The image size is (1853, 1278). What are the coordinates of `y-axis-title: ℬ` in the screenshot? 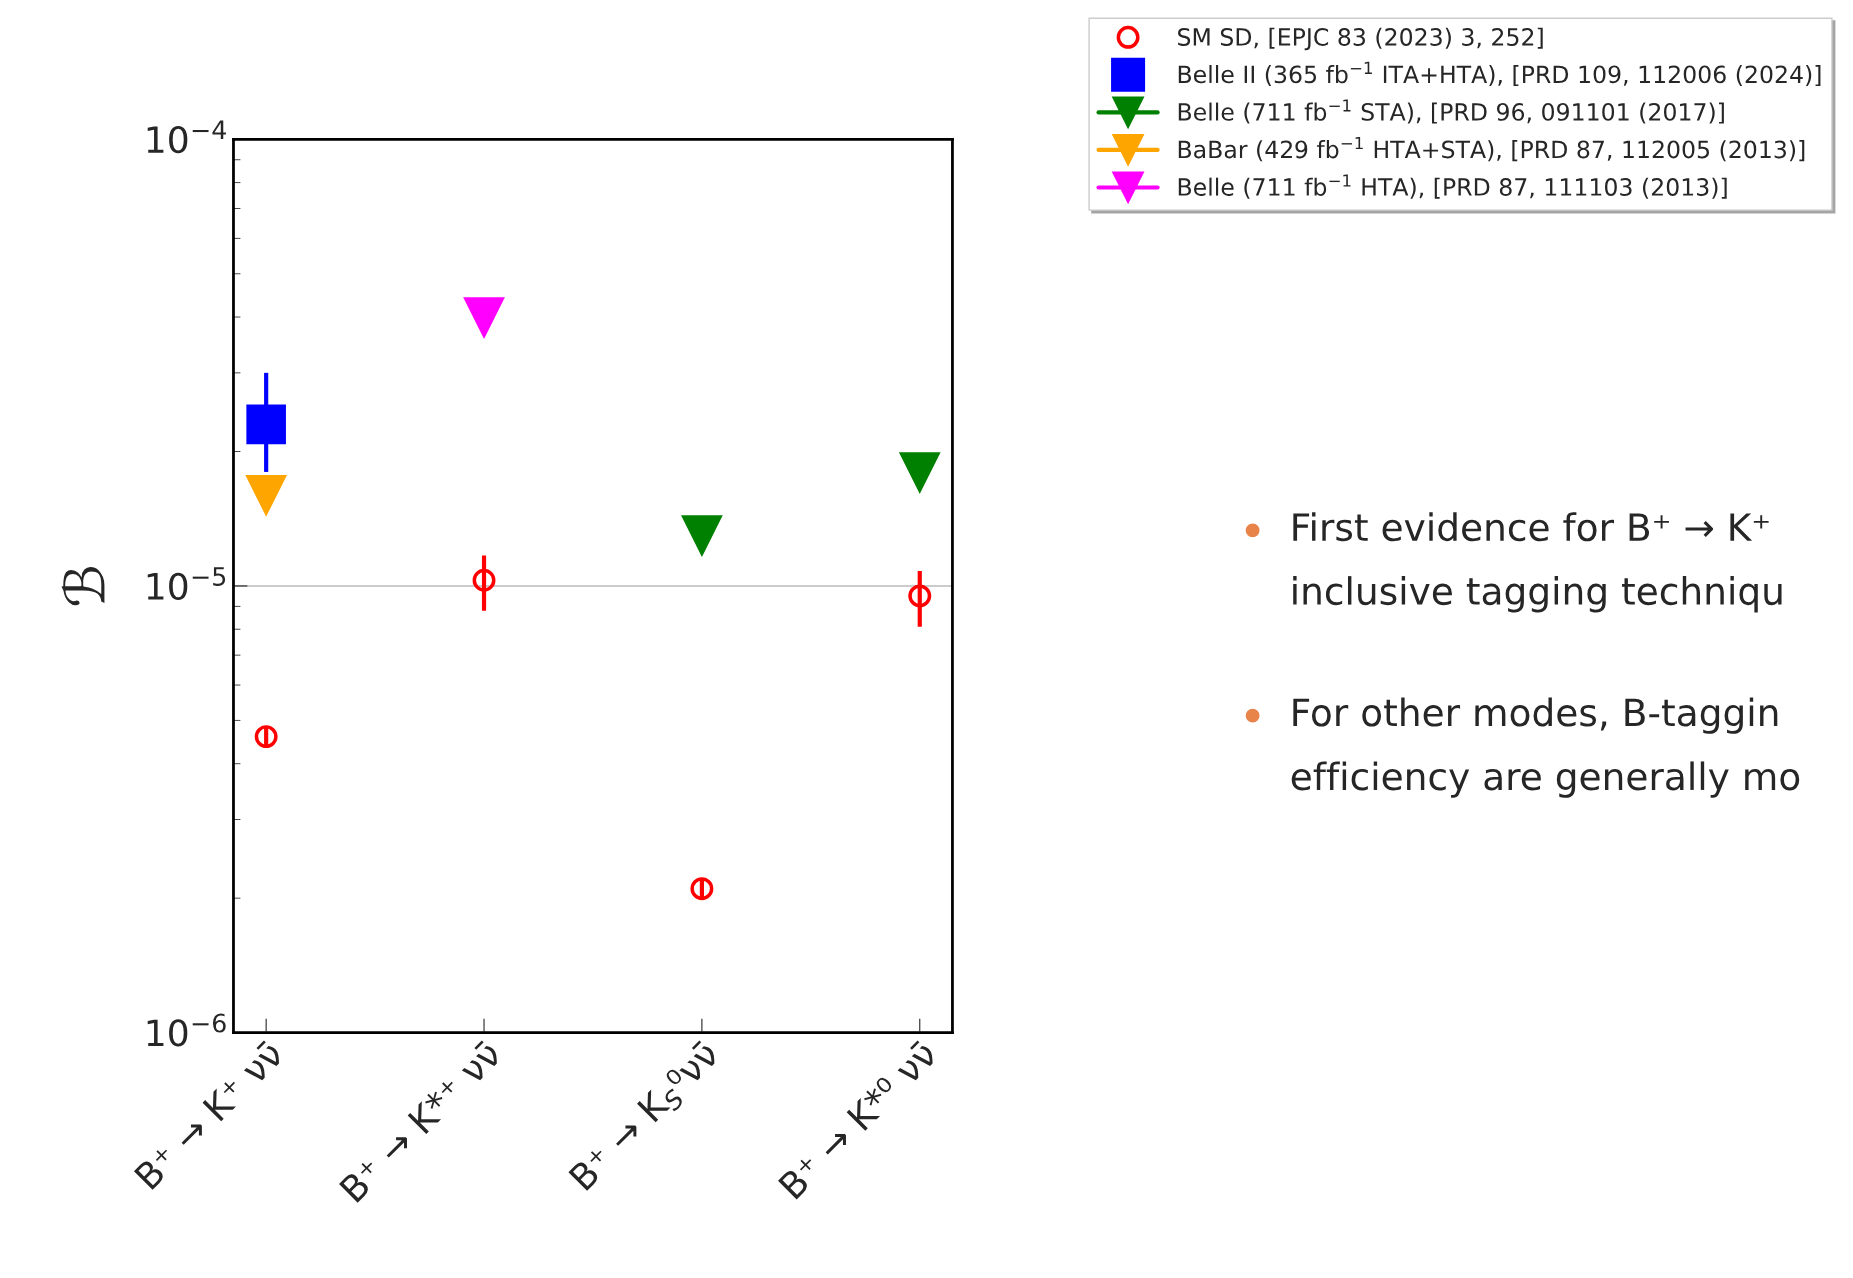 It's located at (83, 586).